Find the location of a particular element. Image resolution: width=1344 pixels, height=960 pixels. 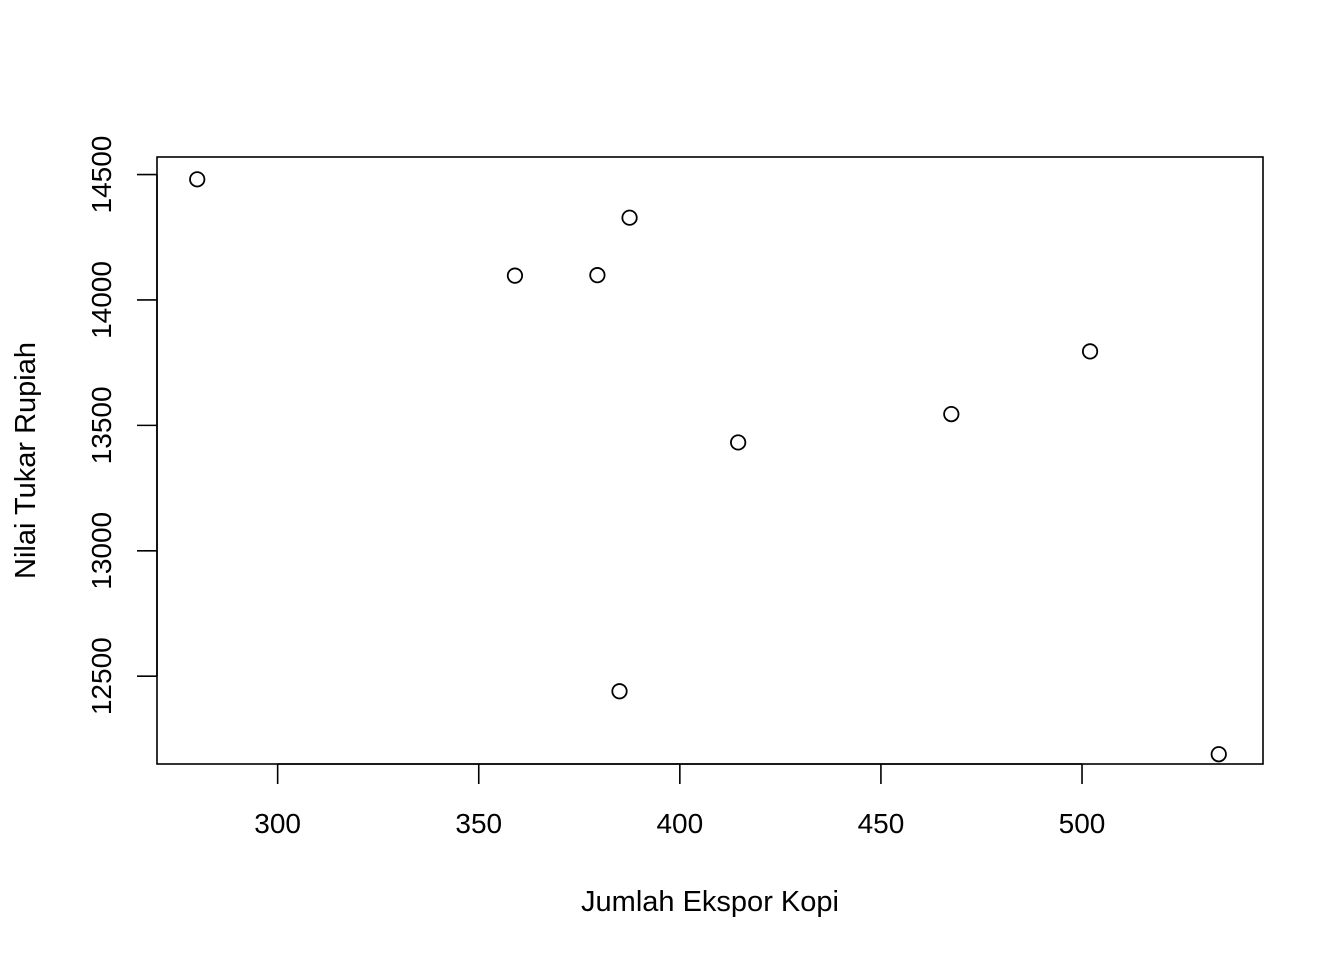

x-tick-label: 350 is located at coordinates (478, 823).